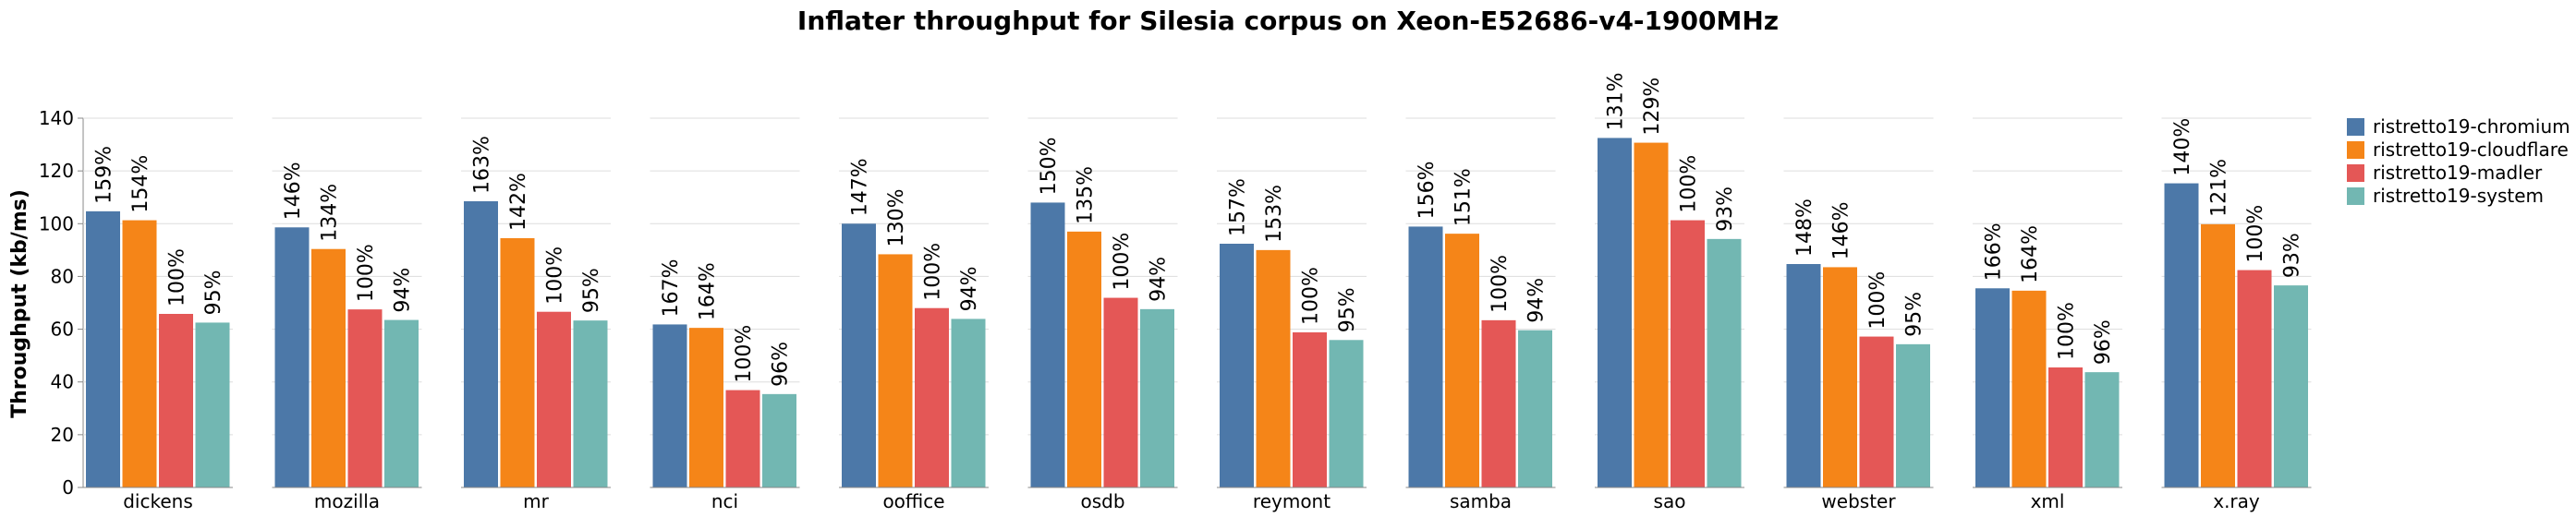 Image resolution: width=2576 pixels, height=517 pixels. Describe the element at coordinates (2181, 335) in the screenshot. I see `bar-ristretto19-chromium-x.ray` at that location.